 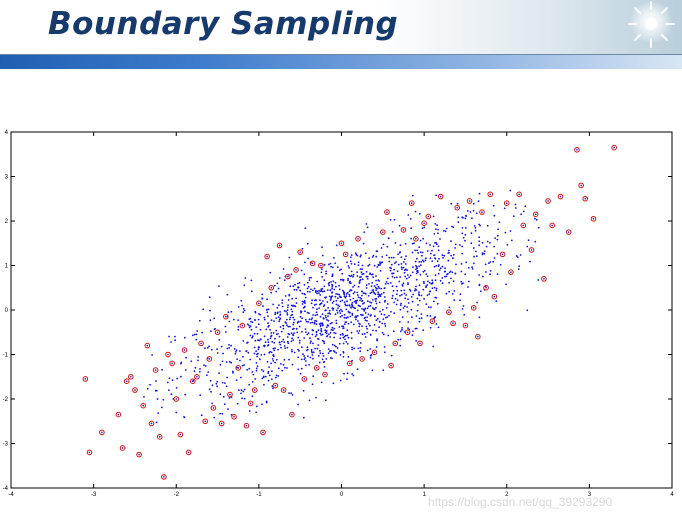 I want to click on y-tick-label: 0, so click(x=7, y=311).